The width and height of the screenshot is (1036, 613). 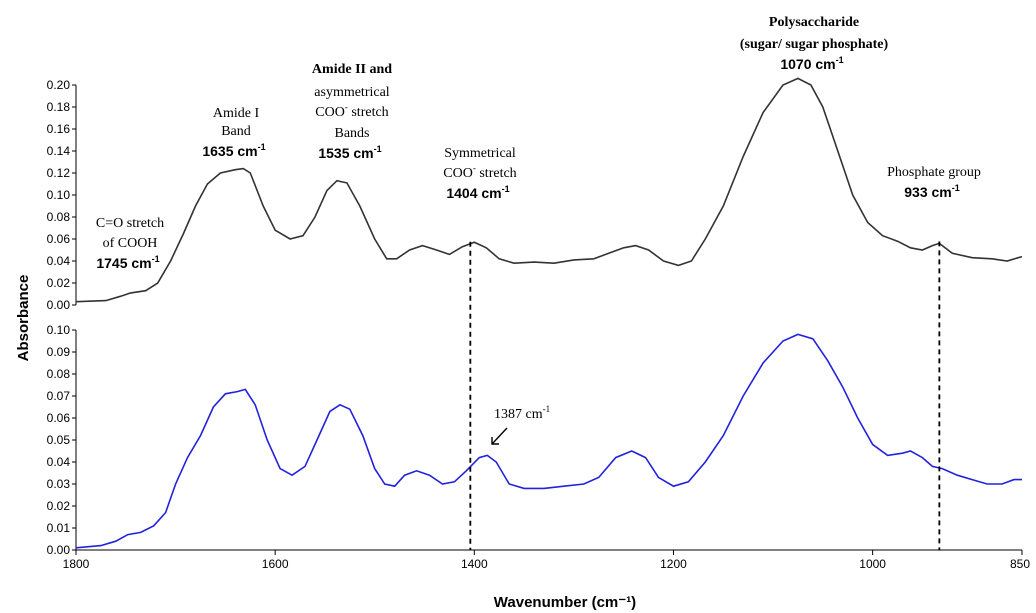 I want to click on y-axis-title: Absorbance, so click(x=23, y=318).